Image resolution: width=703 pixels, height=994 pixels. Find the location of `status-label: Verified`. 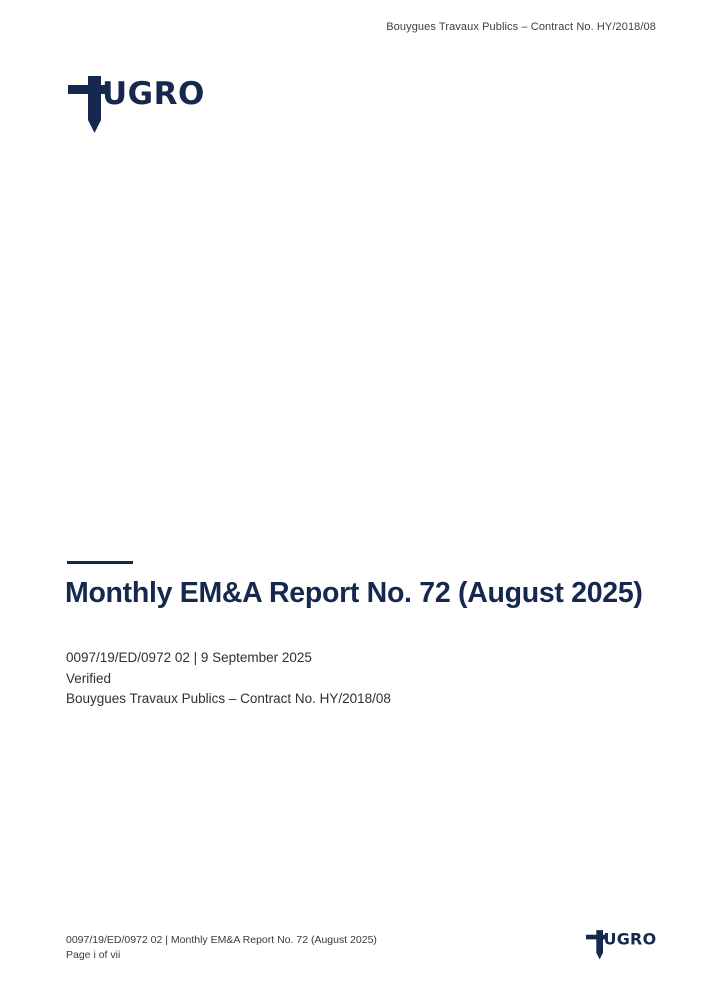

status-label: Verified is located at coordinates (89, 678).